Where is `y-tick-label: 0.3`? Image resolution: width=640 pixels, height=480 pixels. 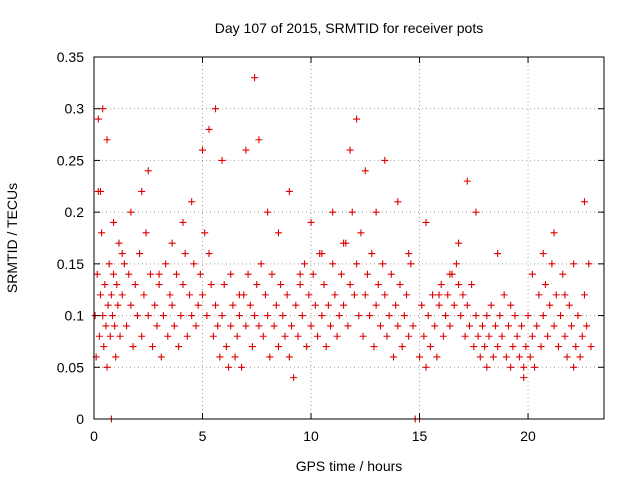 y-tick-label: 0.3 is located at coordinates (75, 109).